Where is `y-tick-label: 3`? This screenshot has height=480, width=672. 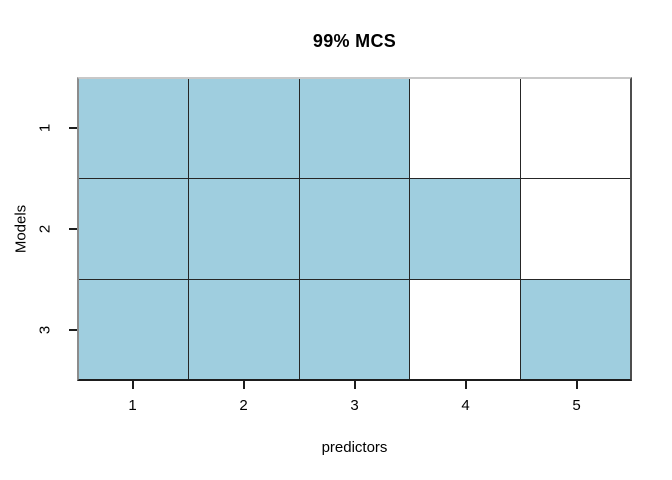 y-tick-label: 3 is located at coordinates (45, 330).